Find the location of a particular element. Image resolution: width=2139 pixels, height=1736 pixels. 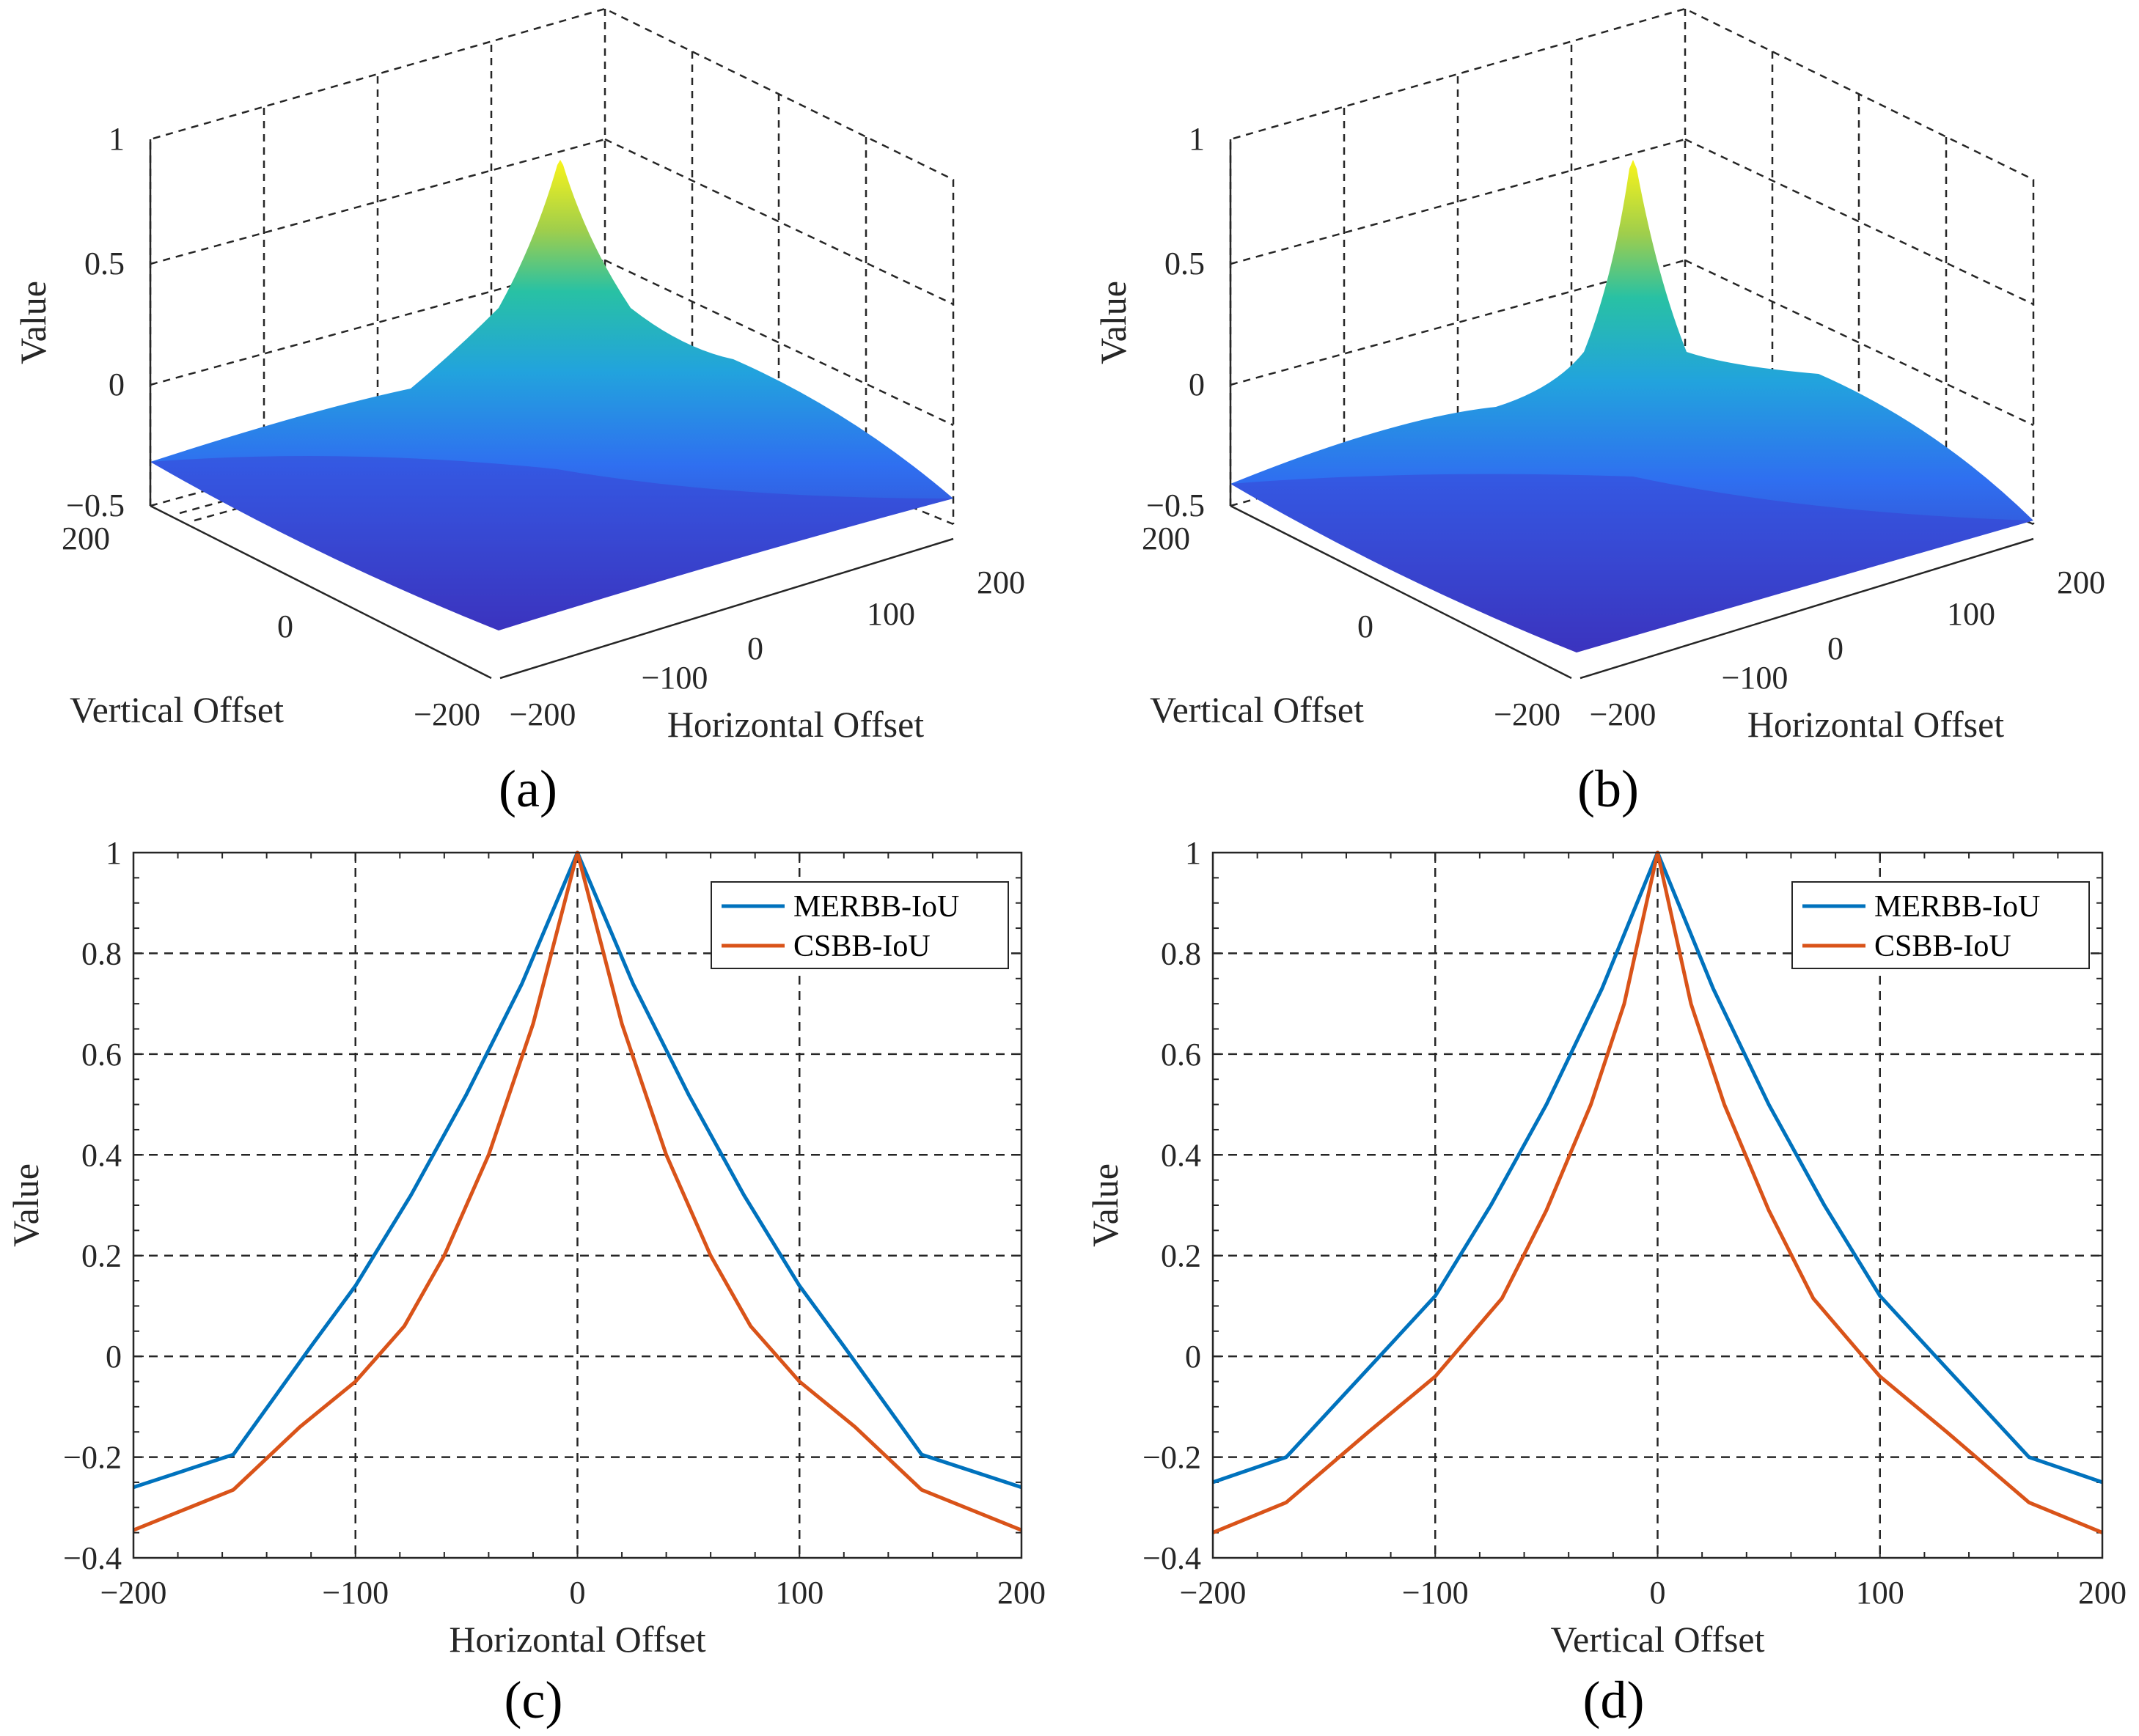

x-tick-label-c: −200 is located at coordinates (134, 1593).